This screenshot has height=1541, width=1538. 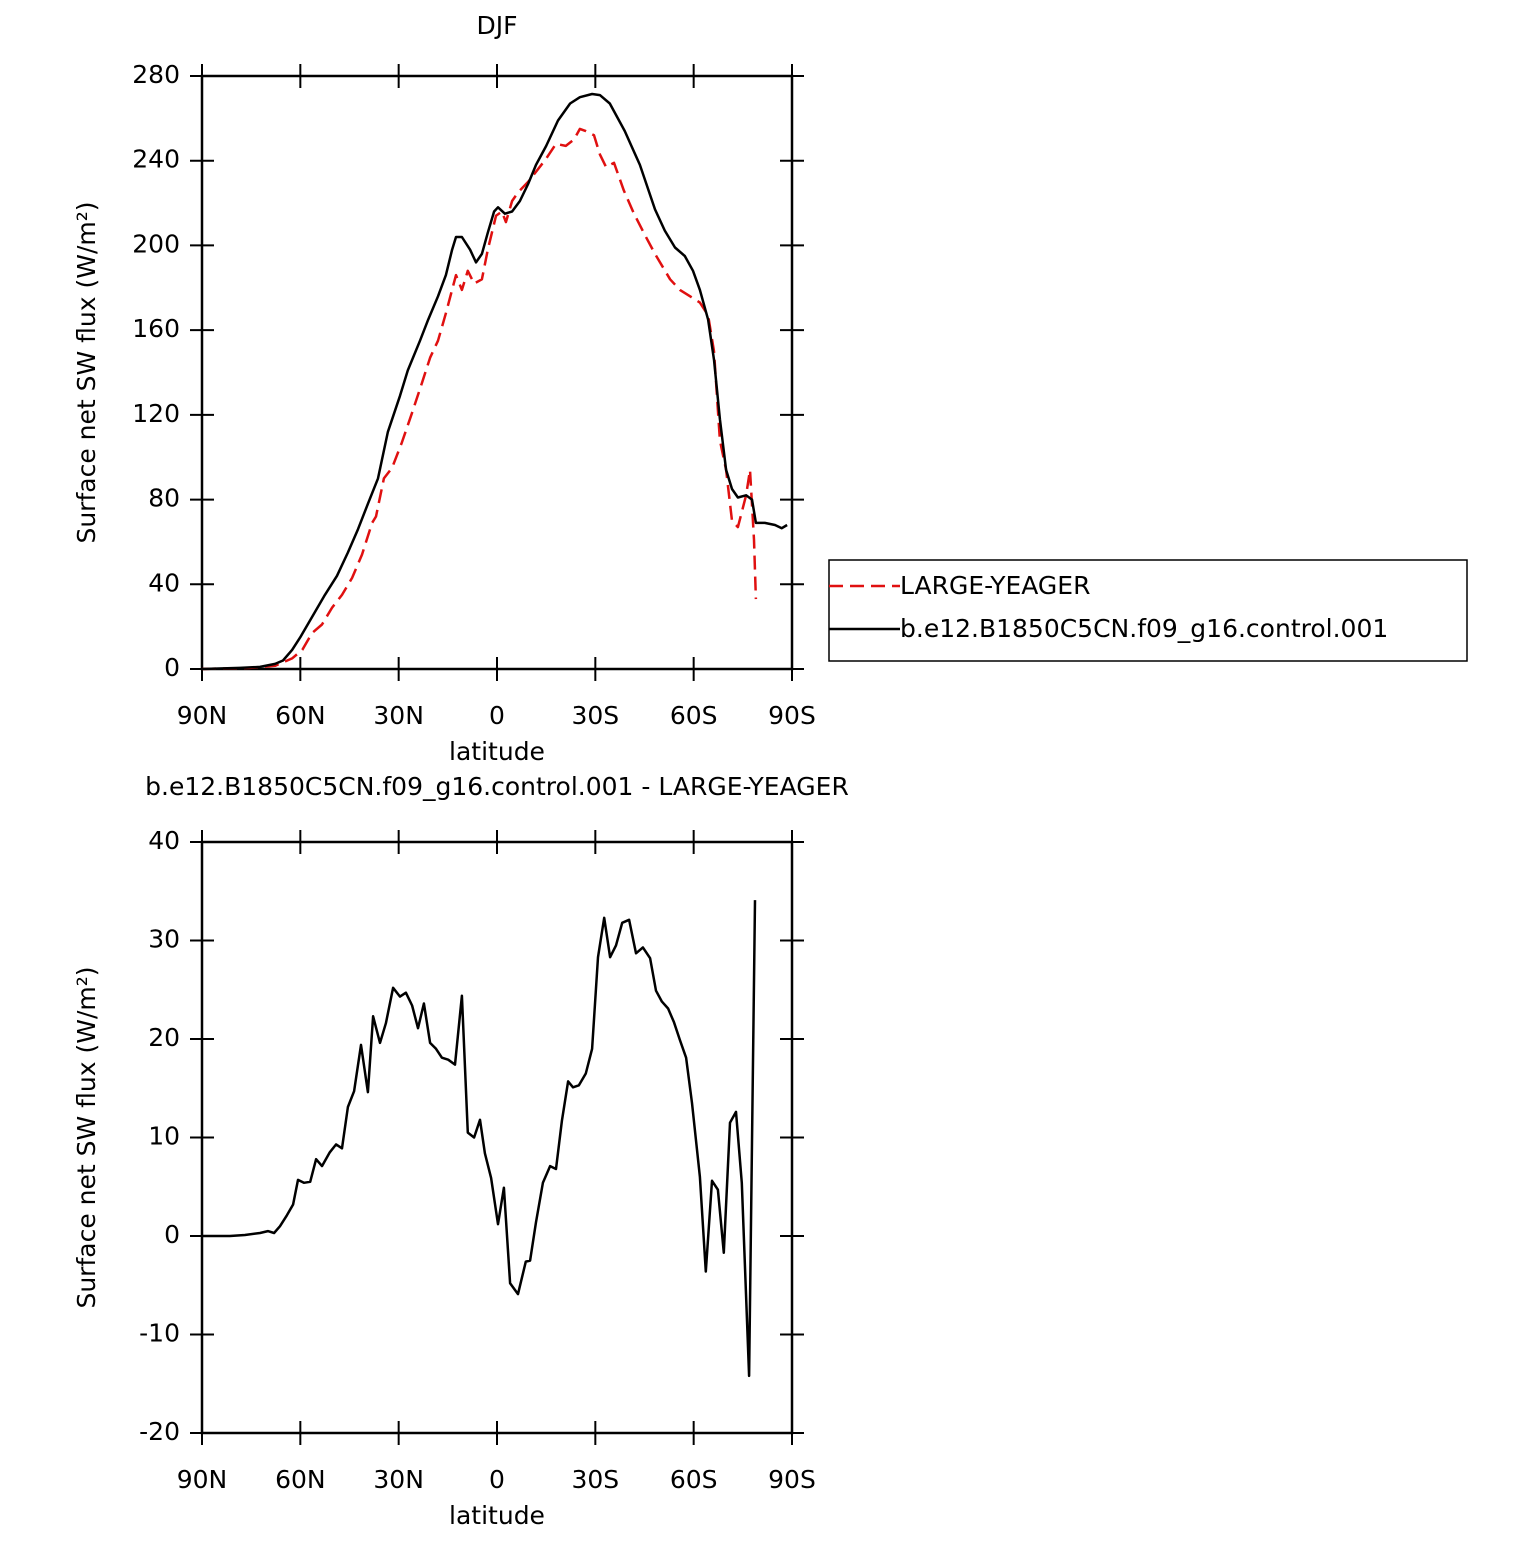 What do you see at coordinates (156, 413) in the screenshot?
I see `y-tick-label: 120` at bounding box center [156, 413].